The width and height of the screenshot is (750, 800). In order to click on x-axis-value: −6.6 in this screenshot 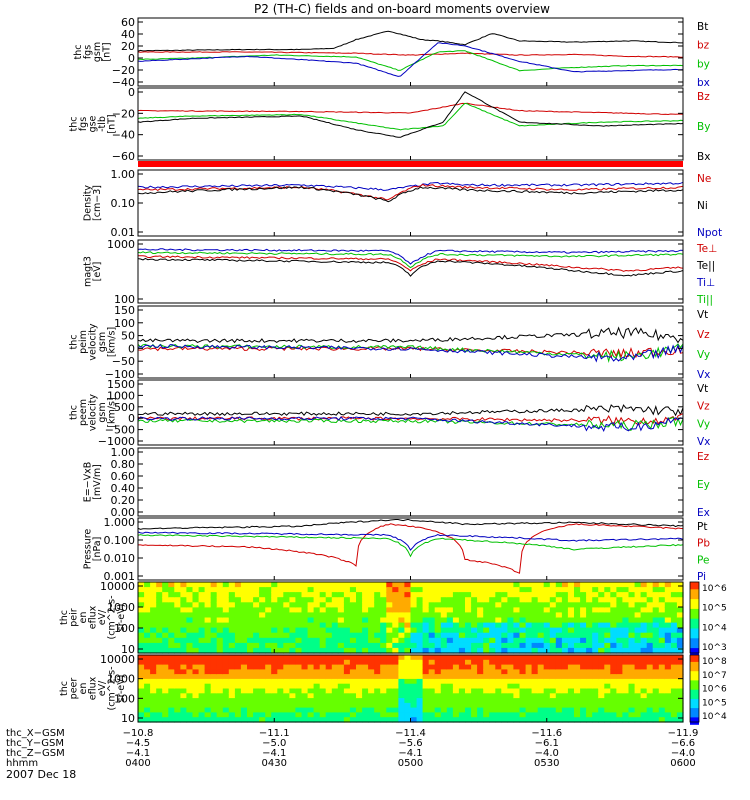, I will do `click(683, 743)`.